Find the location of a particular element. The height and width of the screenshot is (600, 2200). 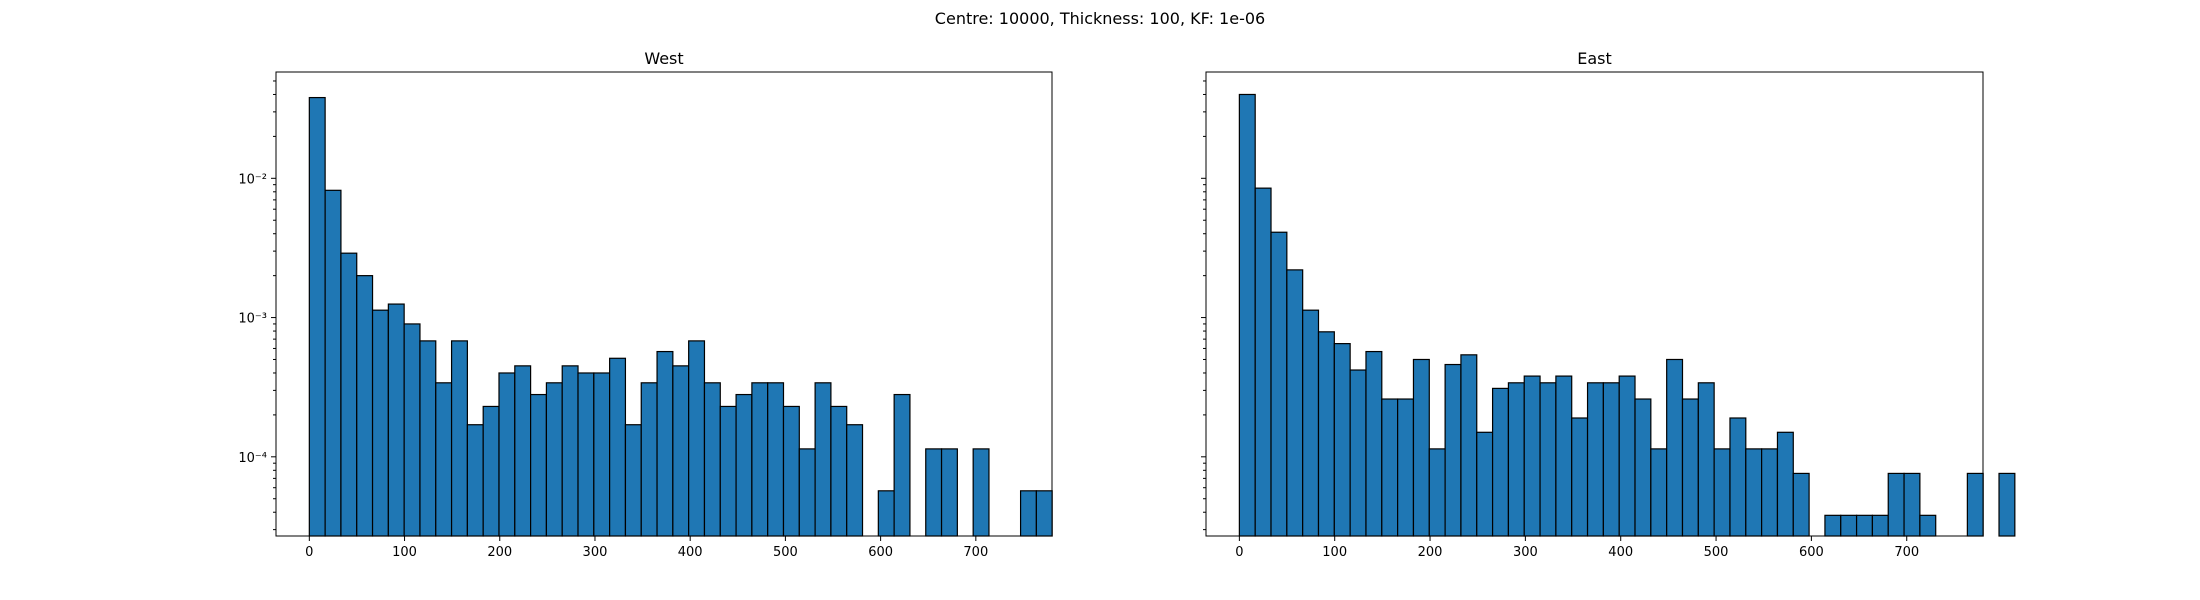

east-x-tick-label: 0 is located at coordinates (1239, 552).